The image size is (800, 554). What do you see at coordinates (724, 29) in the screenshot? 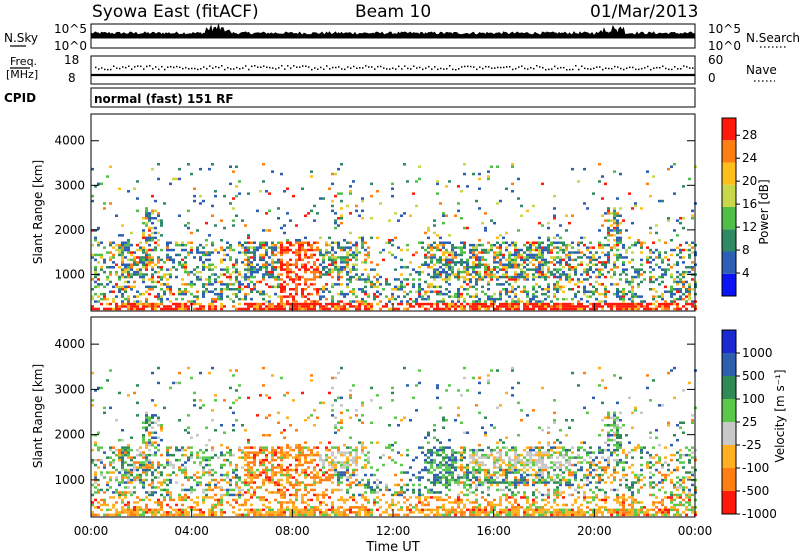
I see `nsearch-tick-top: 10^5` at bounding box center [724, 29].